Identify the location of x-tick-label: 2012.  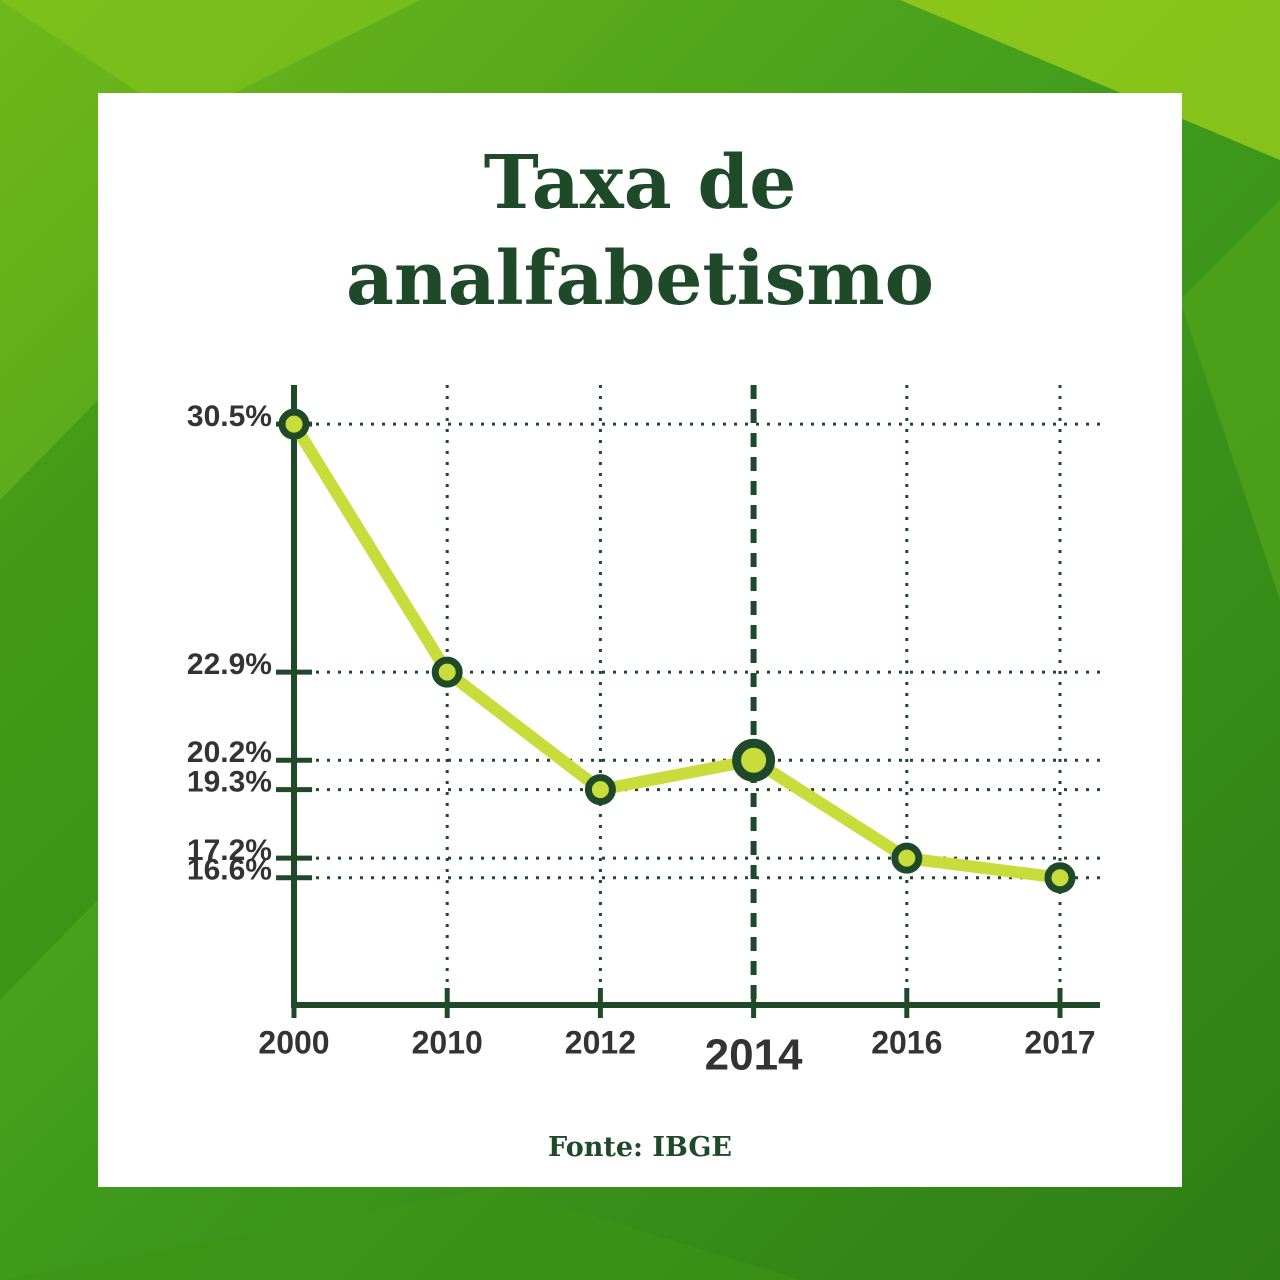
(600, 1042).